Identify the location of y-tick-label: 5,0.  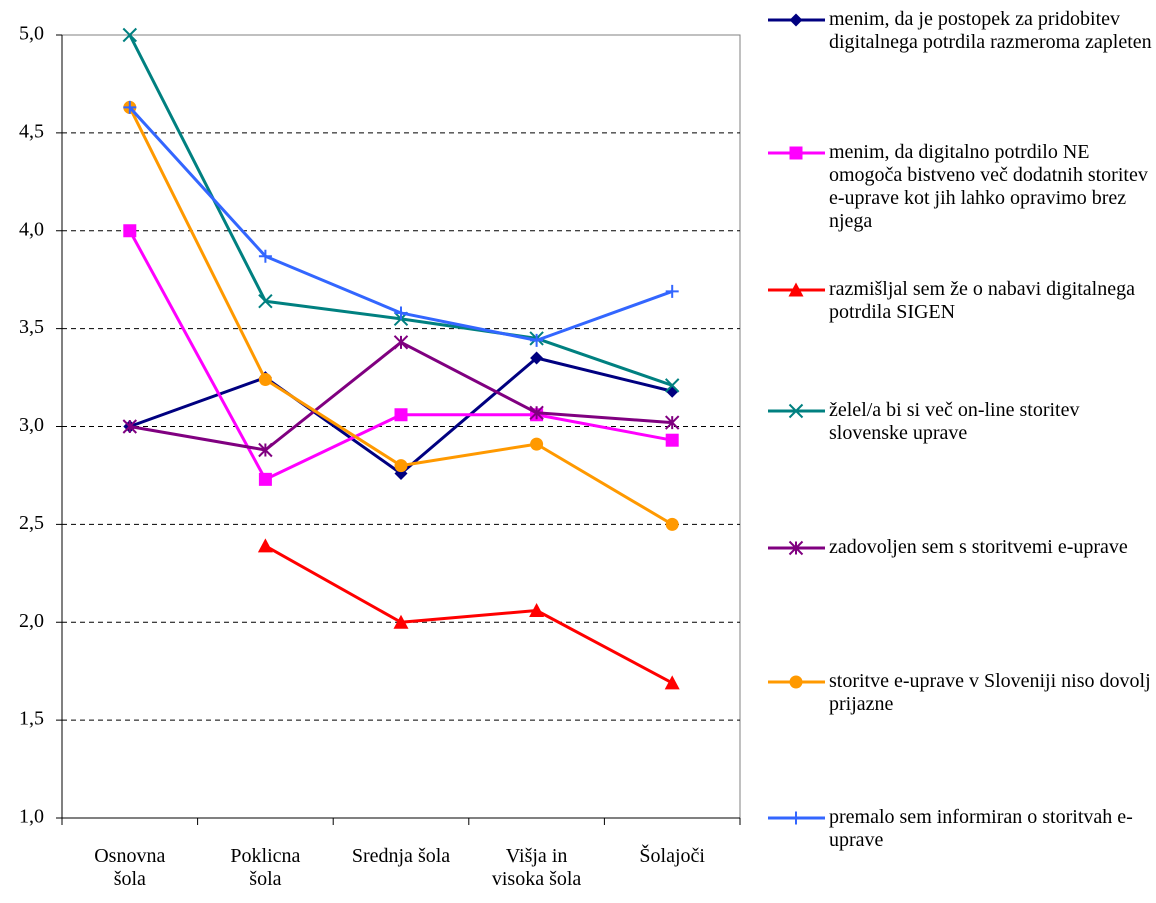
(31, 34).